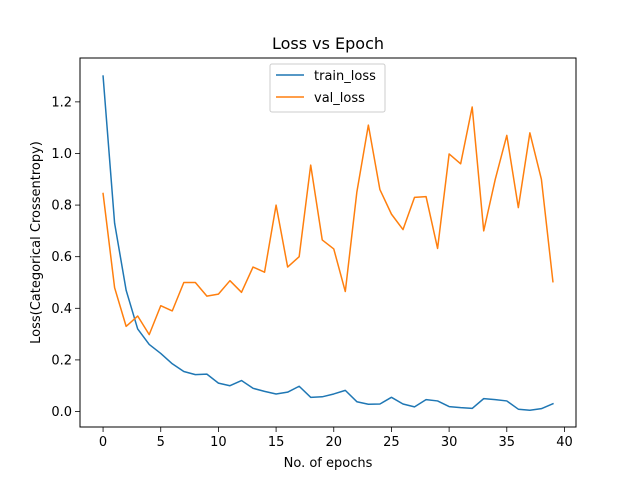 This screenshot has height=480, width=640. I want to click on x-tick-label: 25, so click(391, 442).